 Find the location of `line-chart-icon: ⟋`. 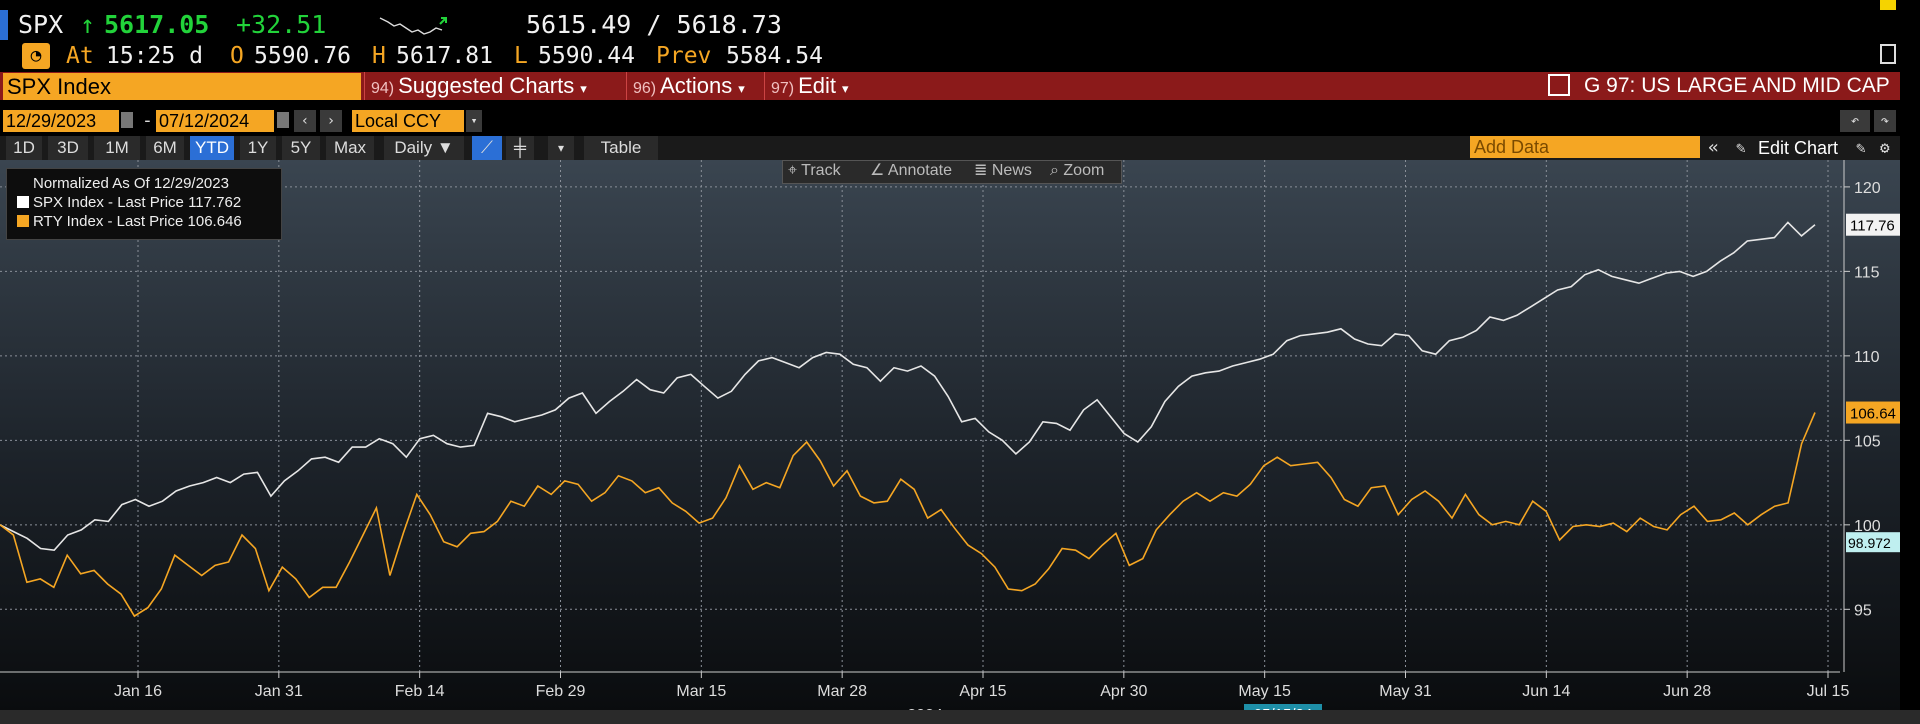

line-chart-icon: ⟋ is located at coordinates (487, 148).